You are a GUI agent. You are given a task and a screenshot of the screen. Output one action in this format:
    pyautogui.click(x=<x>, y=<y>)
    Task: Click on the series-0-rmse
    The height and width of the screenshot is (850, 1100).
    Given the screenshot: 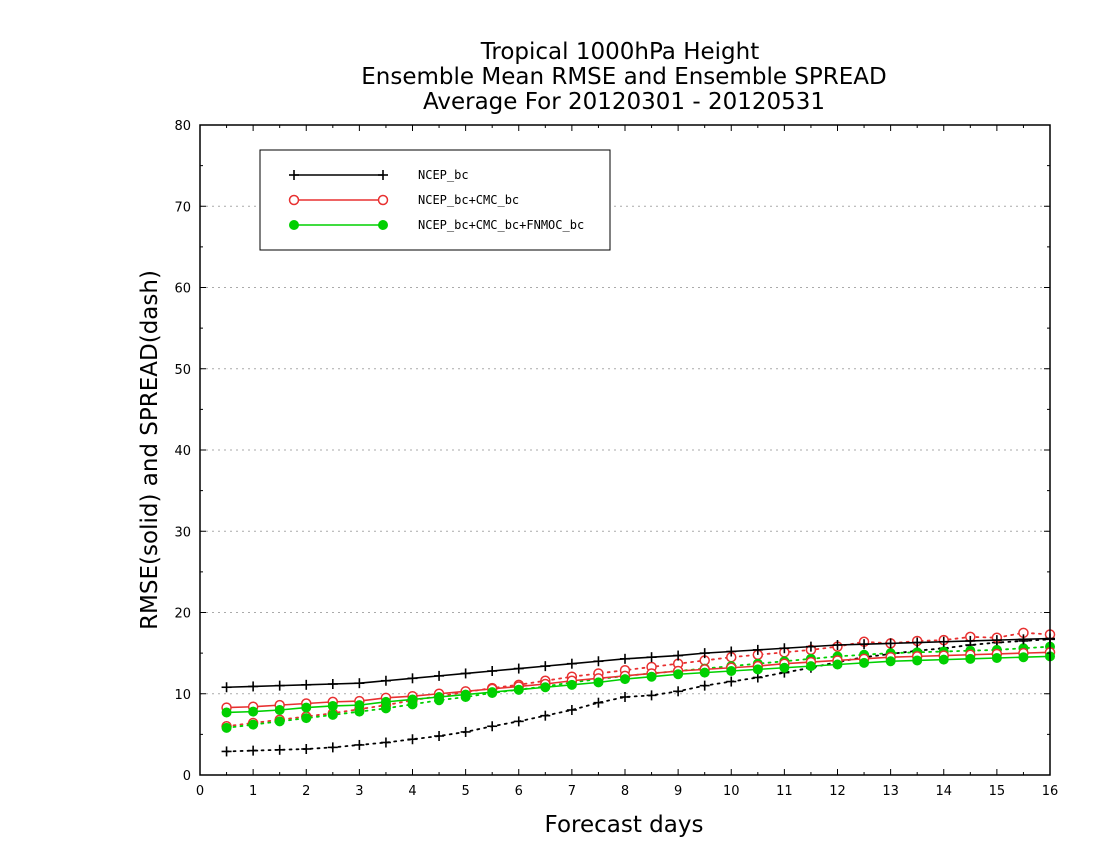 What is the action you would take?
    pyautogui.click(x=638, y=663)
    